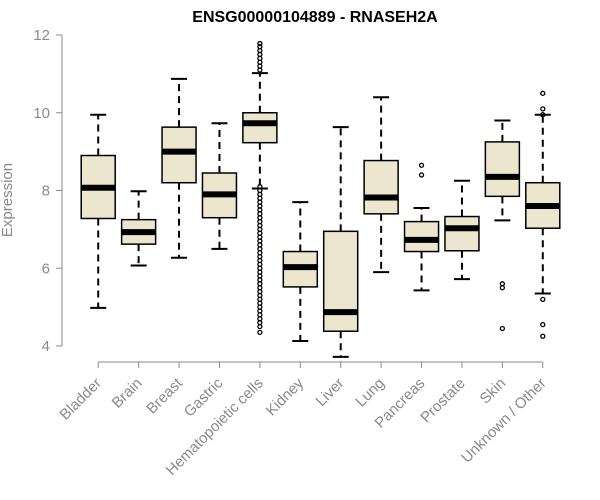 The height and width of the screenshot is (500, 600). What do you see at coordinates (315, 17) in the screenshot?
I see `chart-title: ENSG00000104889 - RNASEH2A` at bounding box center [315, 17].